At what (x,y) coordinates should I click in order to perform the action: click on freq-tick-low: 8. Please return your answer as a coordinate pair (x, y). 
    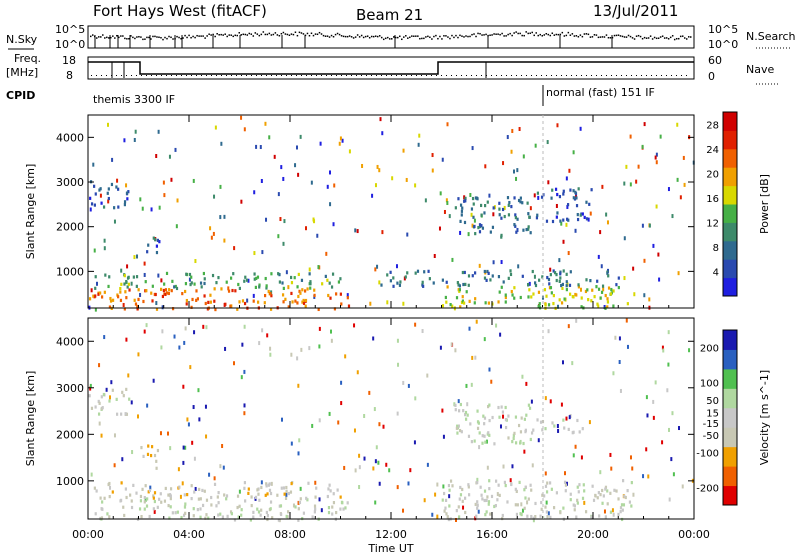
    Looking at the image, I should click on (69, 75).